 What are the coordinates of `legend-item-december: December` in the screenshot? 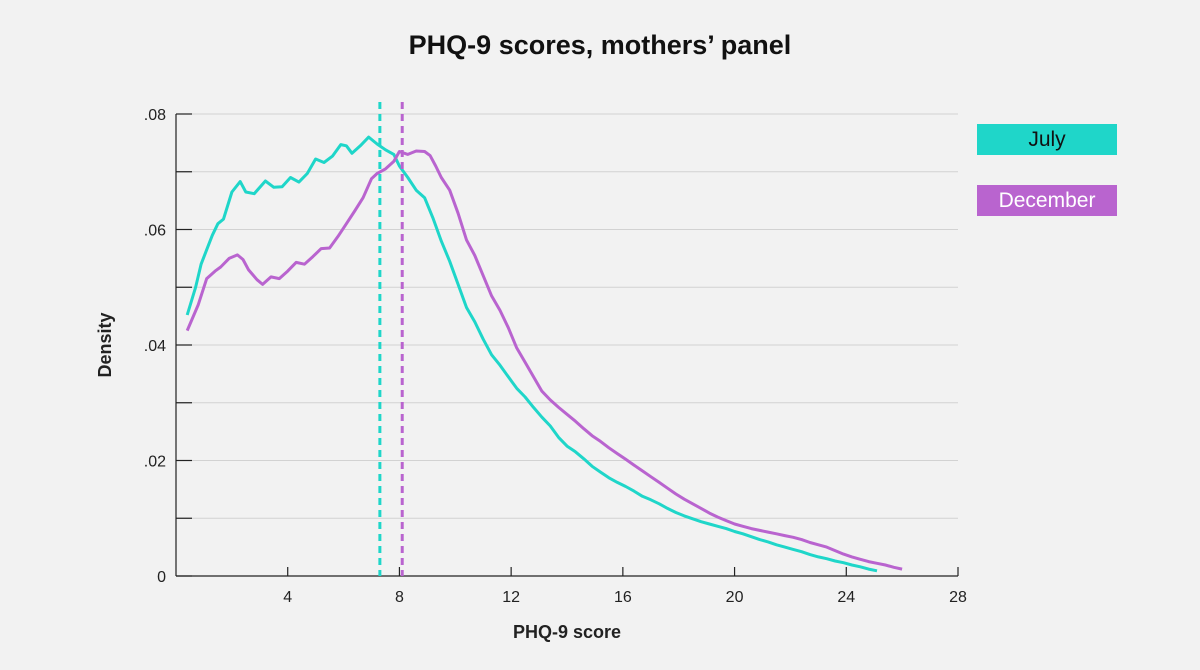 It's located at (1047, 200).